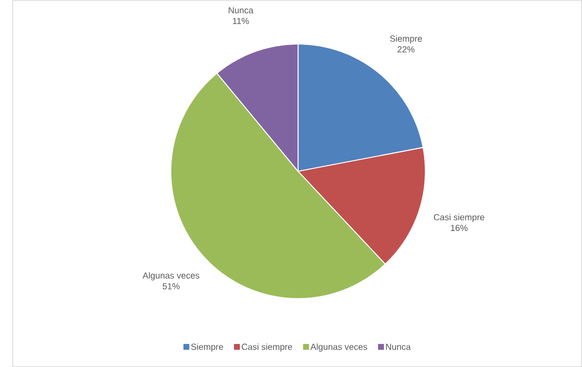 Image resolution: width=582 pixels, height=367 pixels. Describe the element at coordinates (207, 347) in the screenshot. I see `legend-label: Siempre` at that location.